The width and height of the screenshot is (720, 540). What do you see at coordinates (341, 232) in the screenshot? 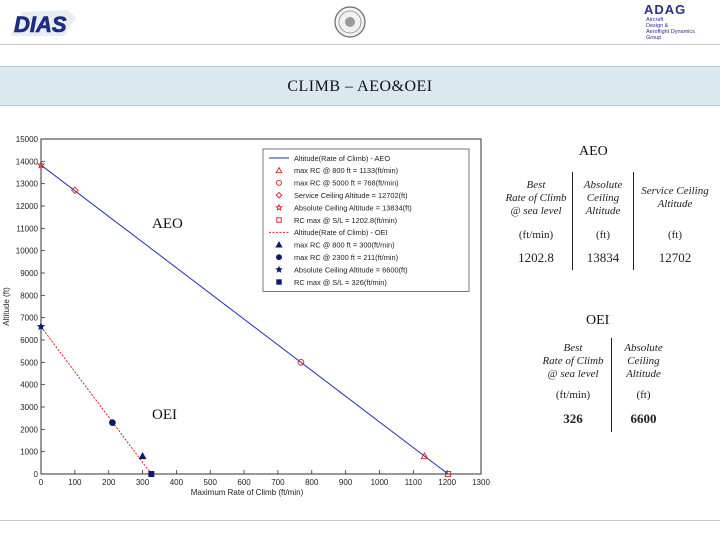
I see `legend-entry: Altitude(Rate of Climb) - OEI` at bounding box center [341, 232].